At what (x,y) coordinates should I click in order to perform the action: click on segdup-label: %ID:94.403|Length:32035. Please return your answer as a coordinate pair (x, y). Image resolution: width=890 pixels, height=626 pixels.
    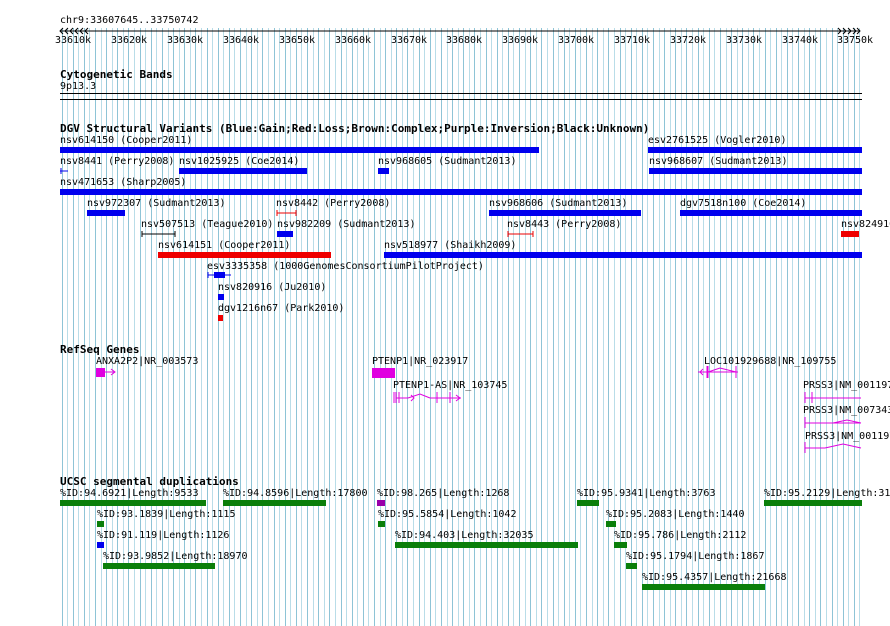
    Looking at the image, I should click on (464, 535).